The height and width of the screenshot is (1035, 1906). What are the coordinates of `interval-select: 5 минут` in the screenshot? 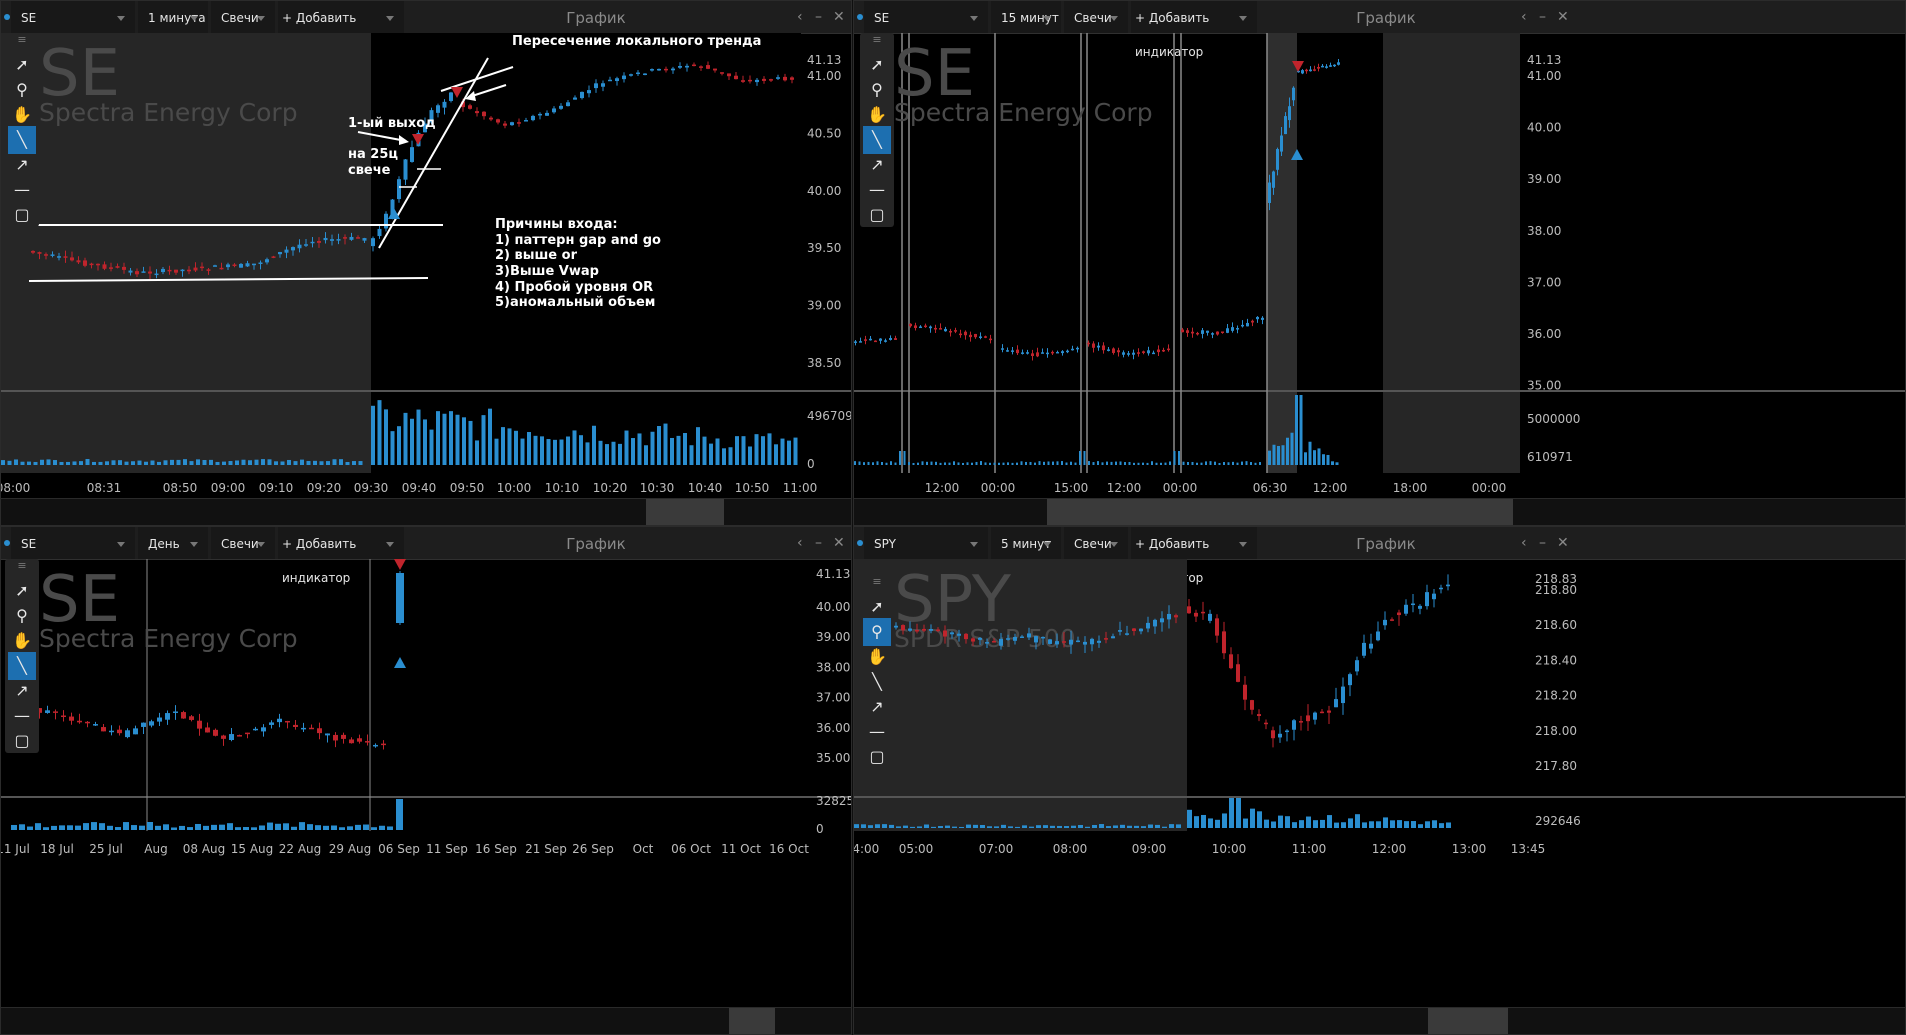 It's located at (1026, 543).